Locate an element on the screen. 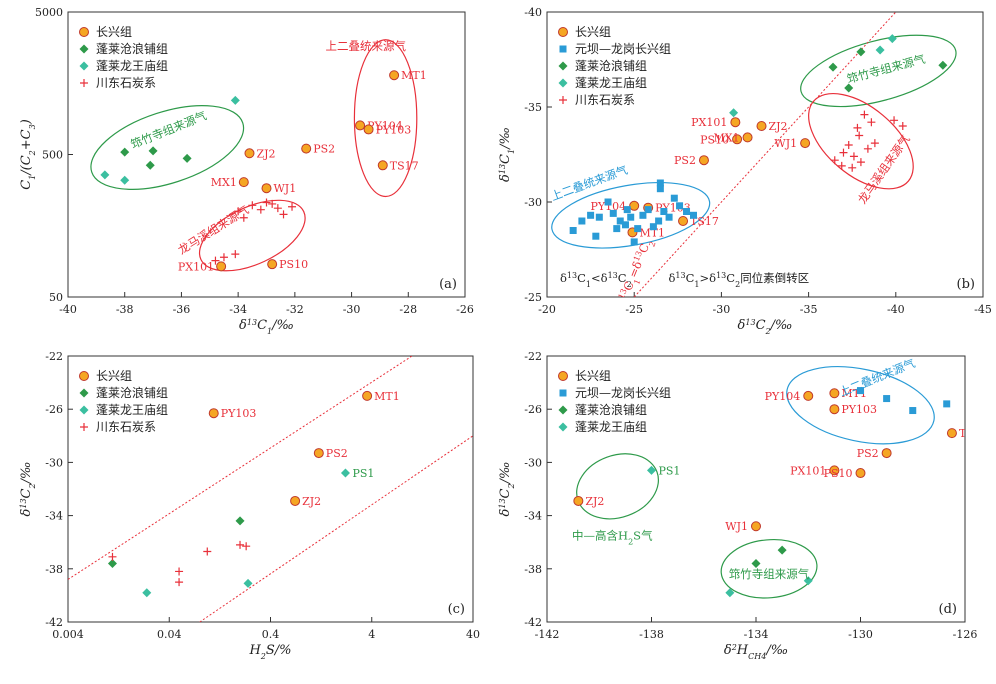 The width and height of the screenshot is (996, 684). x-tick-label: -142 is located at coordinates (547, 634).